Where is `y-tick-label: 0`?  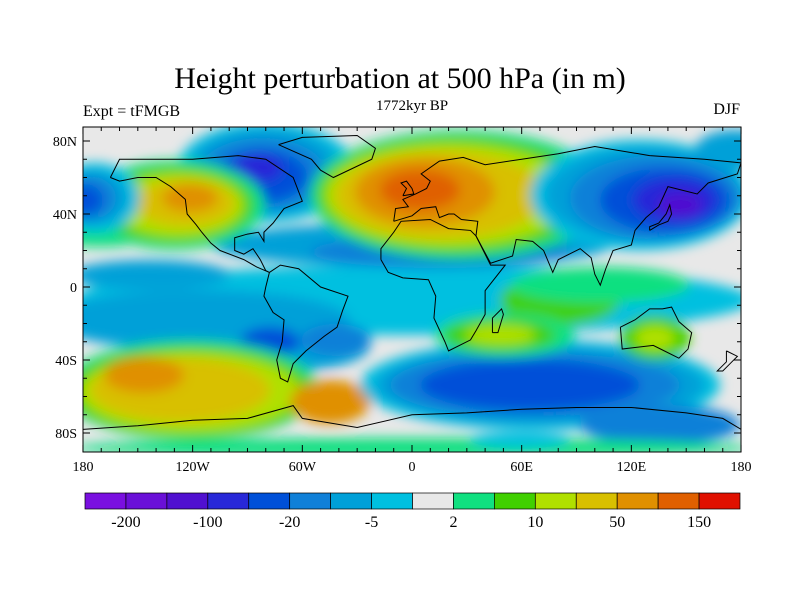 y-tick-label: 0 is located at coordinates (73, 288).